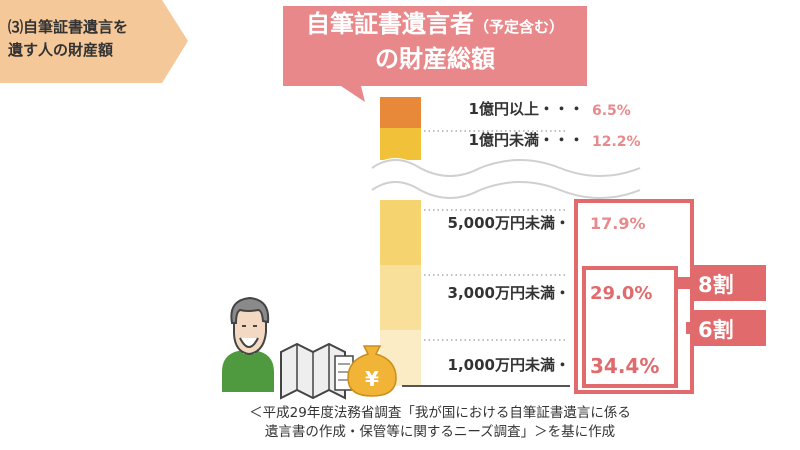 The width and height of the screenshot is (800, 450). I want to click on section-tag: ⑶自筆証書遺言を 遺す人の財産額, so click(68, 38).